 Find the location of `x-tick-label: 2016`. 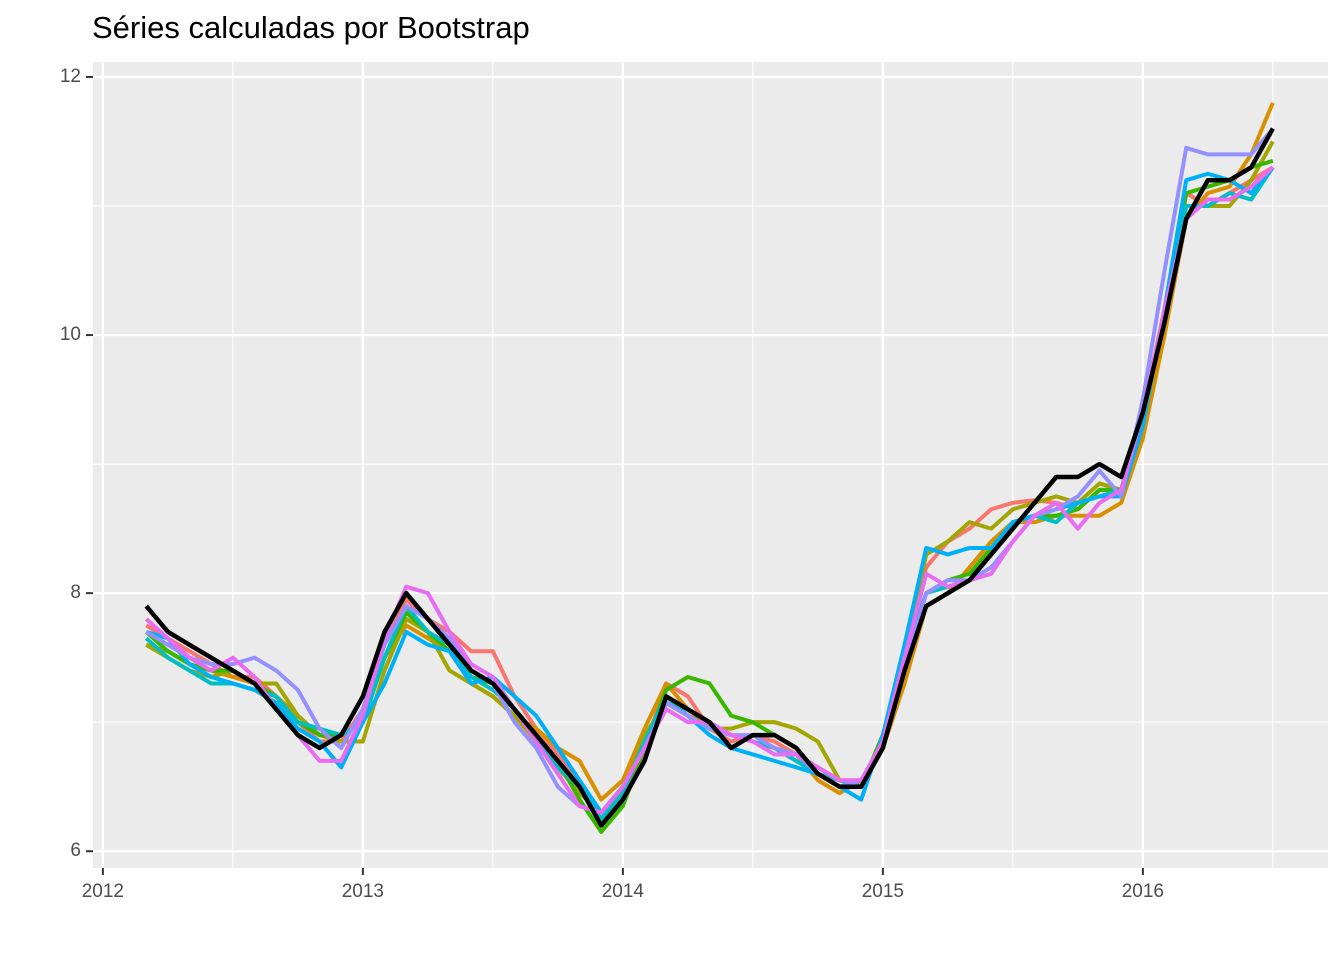

x-tick-label: 2016 is located at coordinates (1143, 891).